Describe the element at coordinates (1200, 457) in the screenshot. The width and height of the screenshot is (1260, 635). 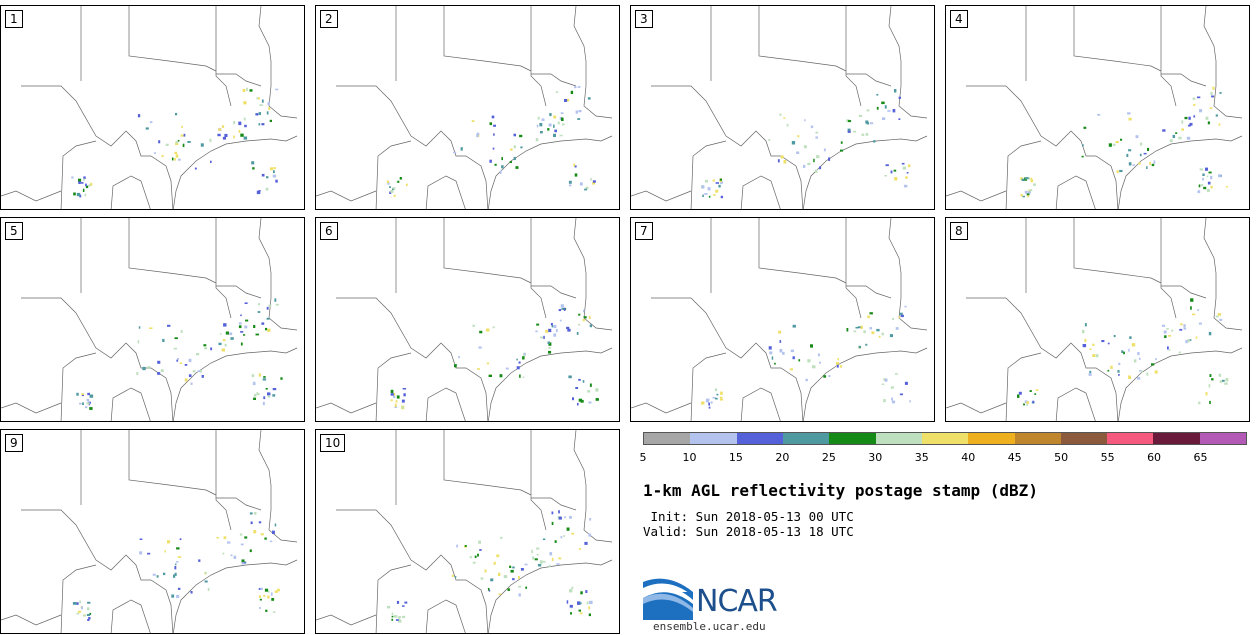
I see `colorbar-tick-label: 65` at that location.